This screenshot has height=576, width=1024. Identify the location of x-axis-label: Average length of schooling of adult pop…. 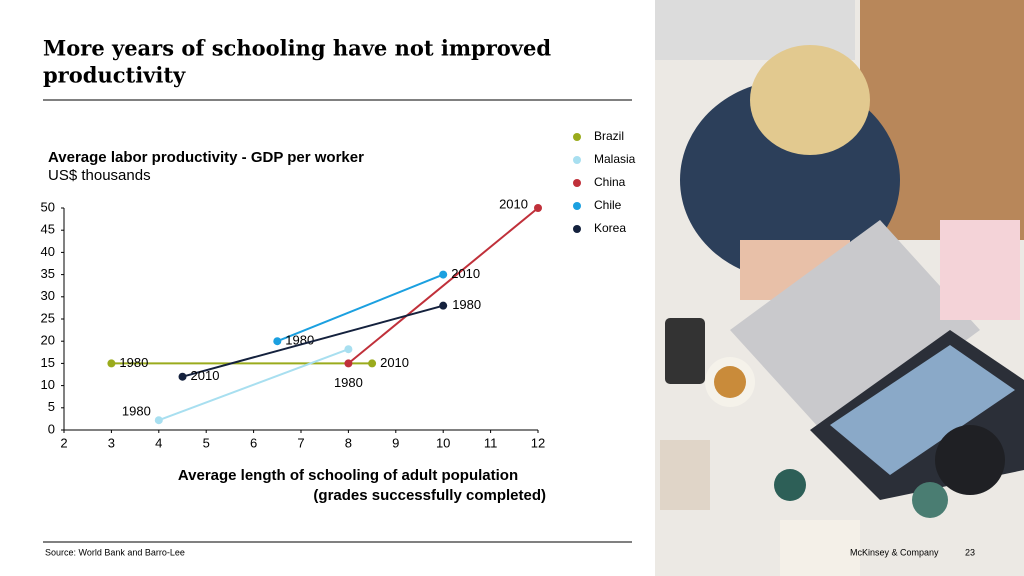
(348, 475).